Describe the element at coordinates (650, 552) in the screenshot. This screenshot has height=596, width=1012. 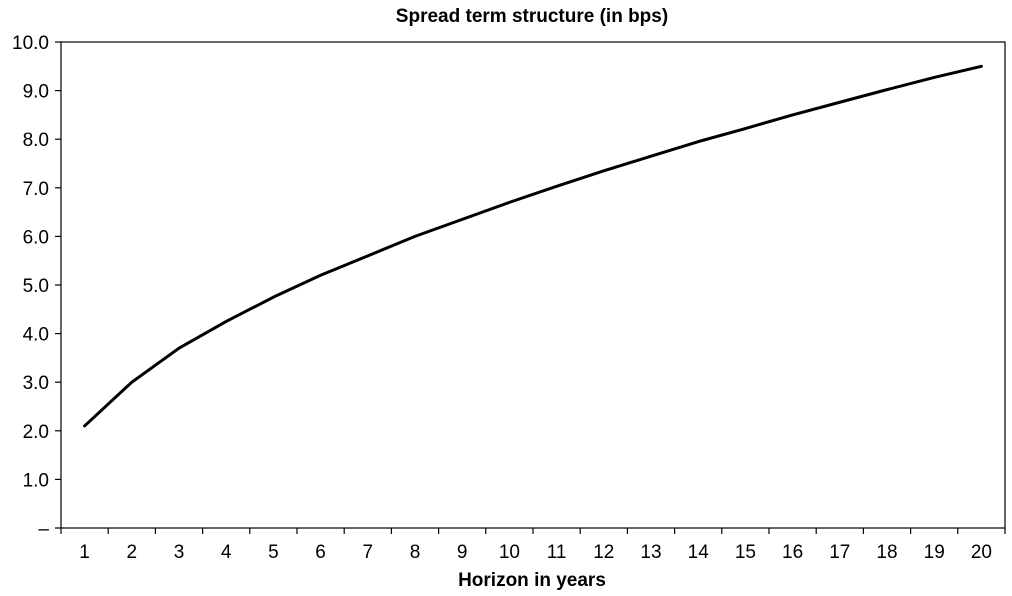
I see `x-tick-label: 13` at that location.